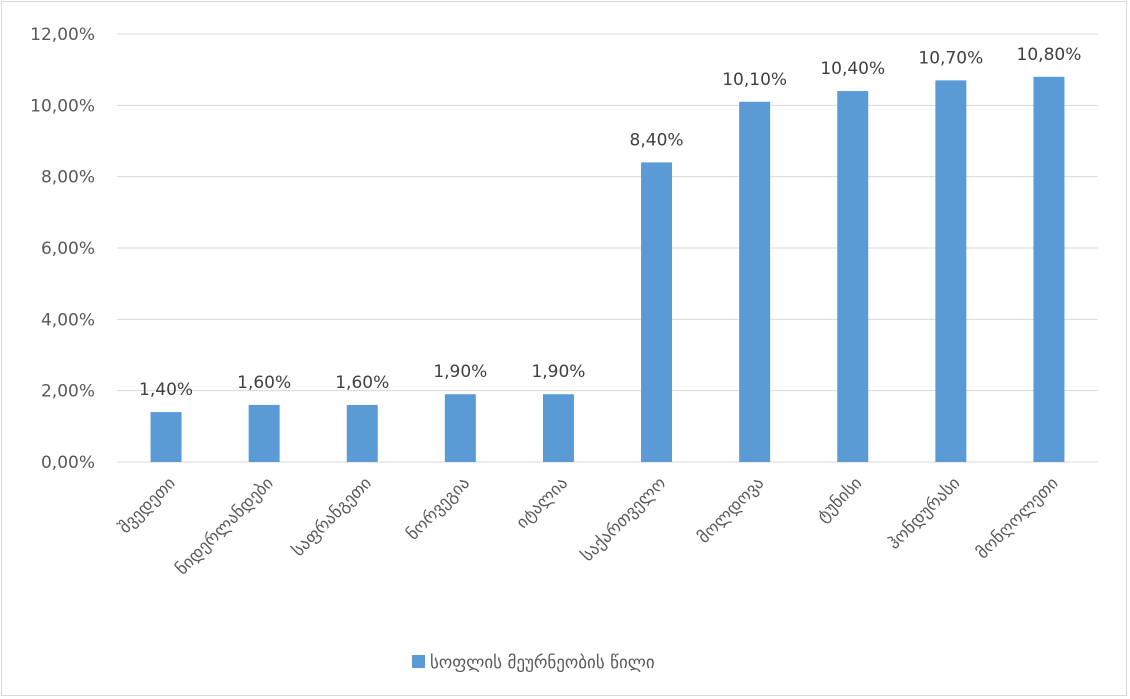 The height and width of the screenshot is (699, 1130). I want to click on y-tick-label: 2,00%, so click(68, 392).